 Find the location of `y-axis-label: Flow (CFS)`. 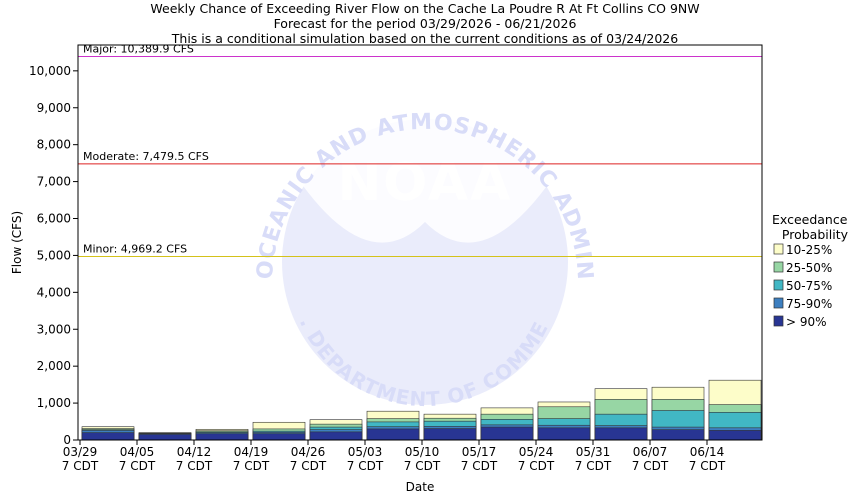

y-axis-label: Flow (CFS) is located at coordinates (17, 242).